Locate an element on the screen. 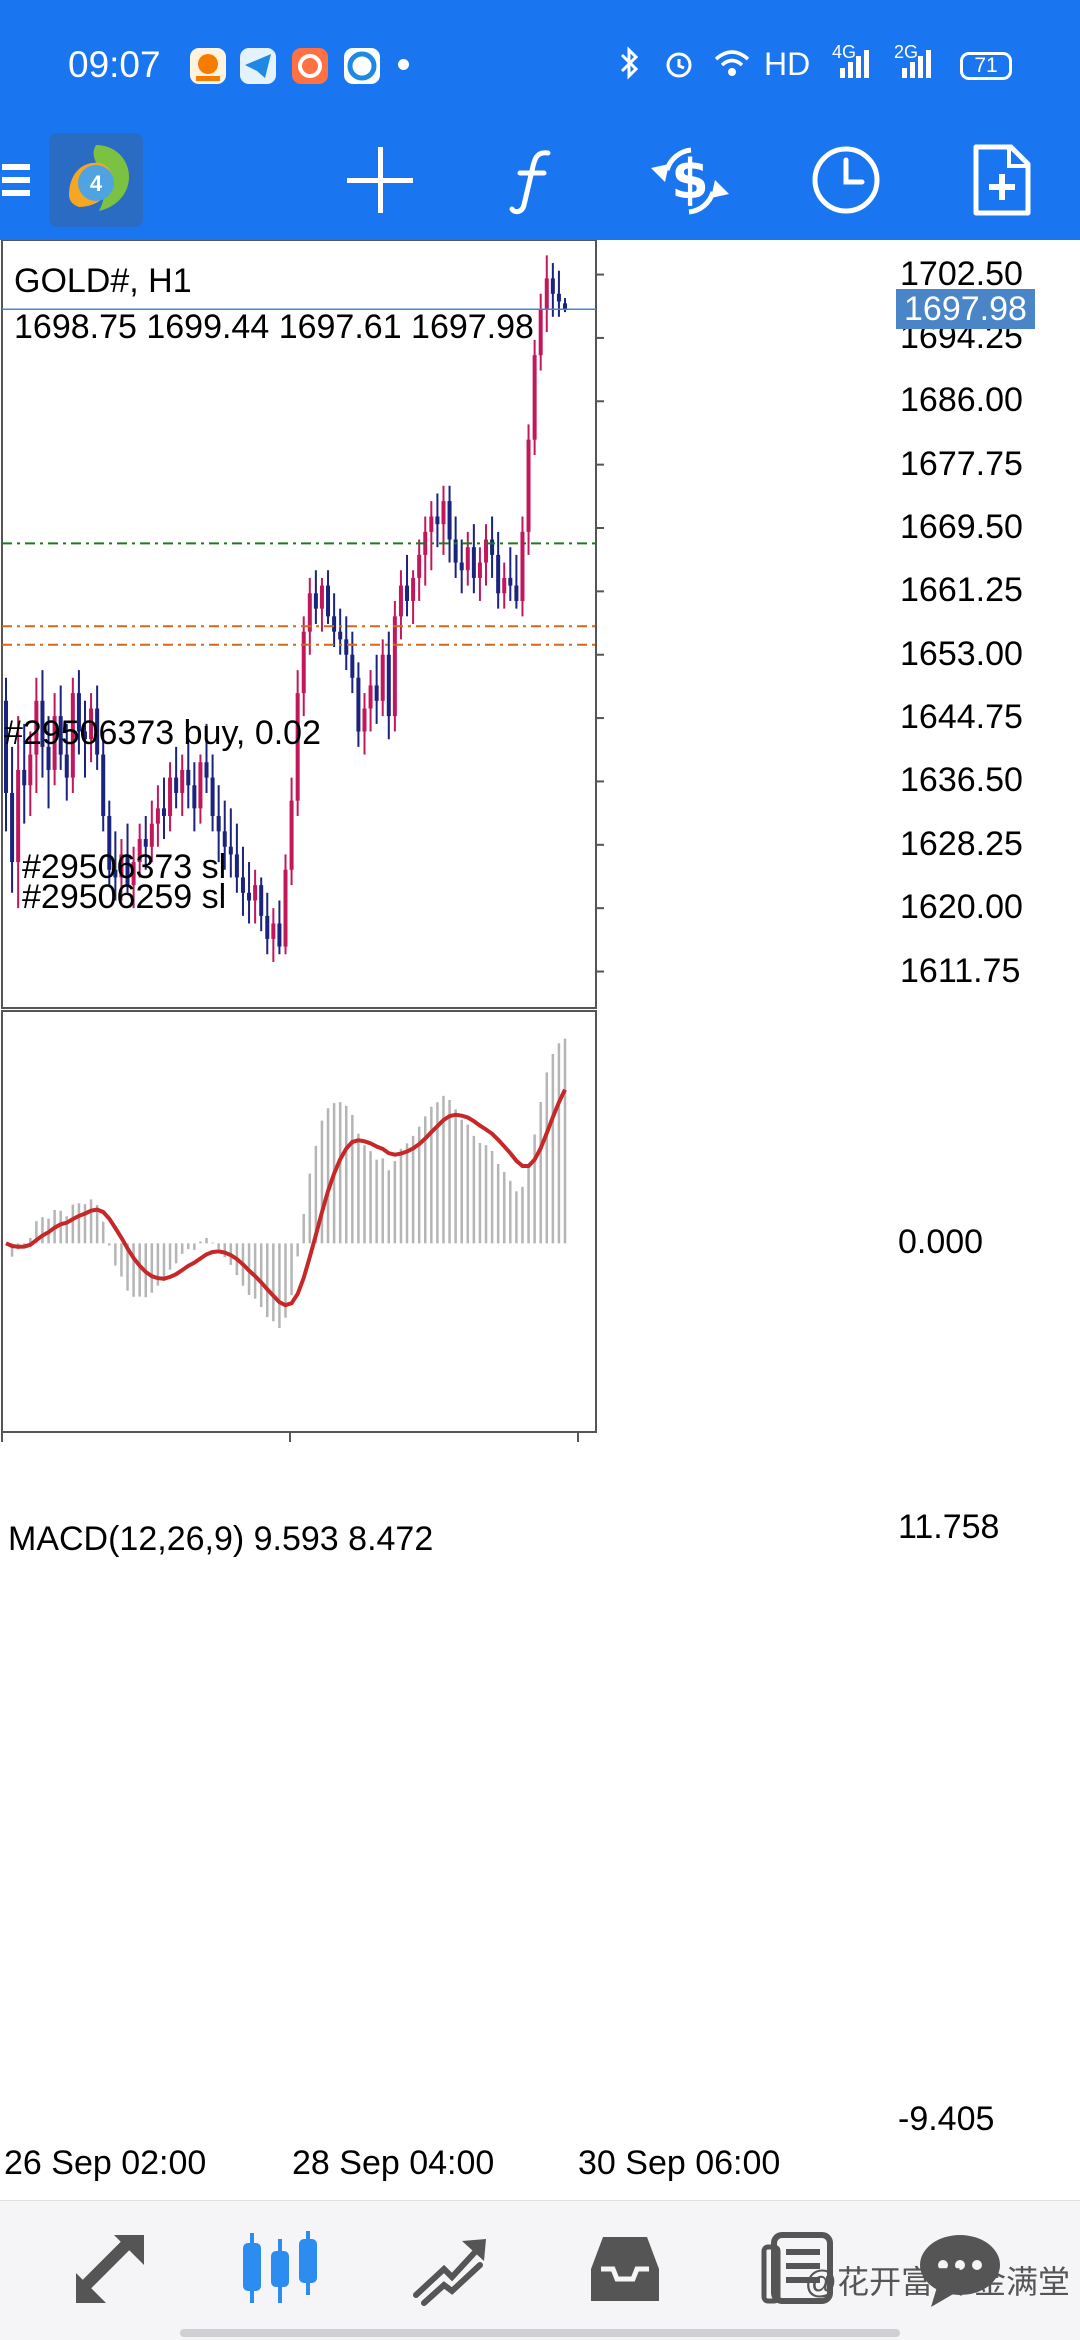 The image size is (1080, 2340). nav-history is located at coordinates (625, 2269).